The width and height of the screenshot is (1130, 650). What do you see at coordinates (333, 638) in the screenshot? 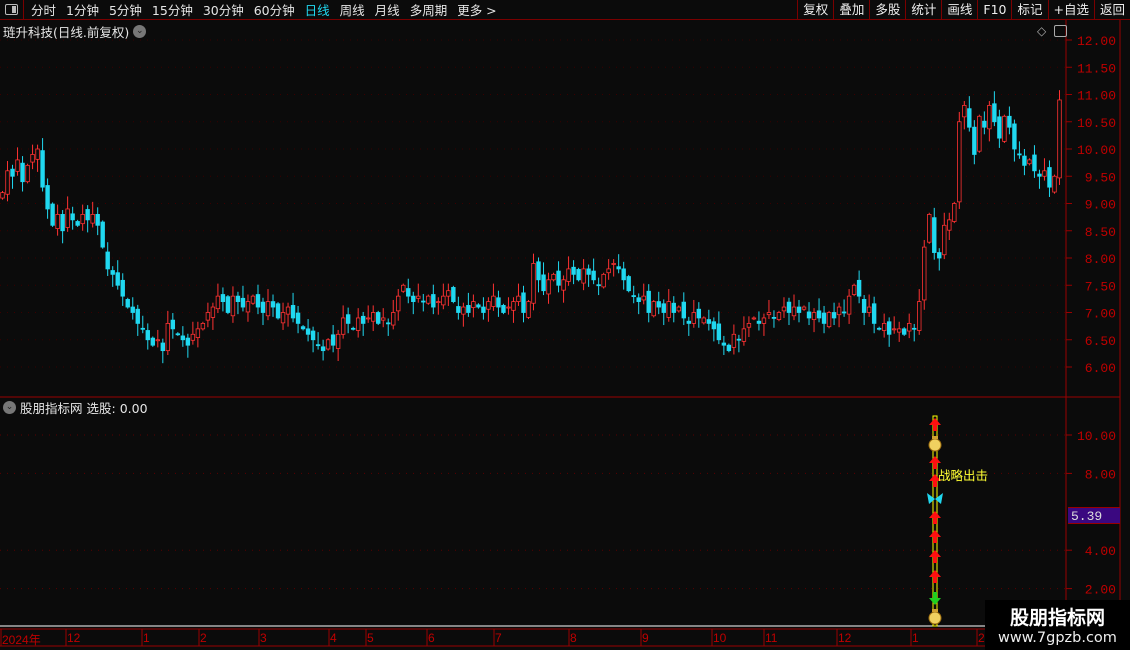
I see `x-axis-label: 4` at bounding box center [333, 638].